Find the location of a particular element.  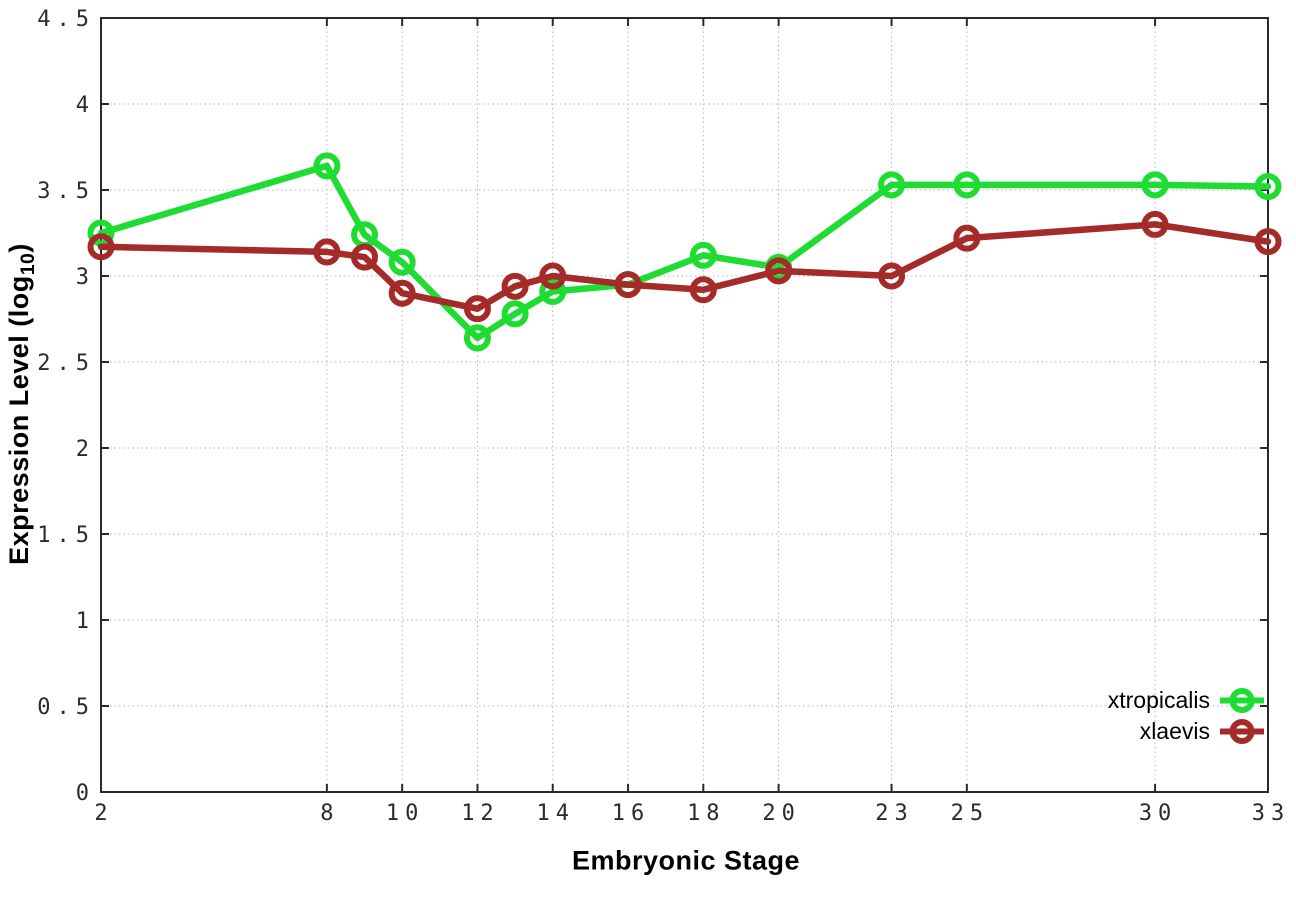

y-tick-label: 0.5 is located at coordinates (66, 707).